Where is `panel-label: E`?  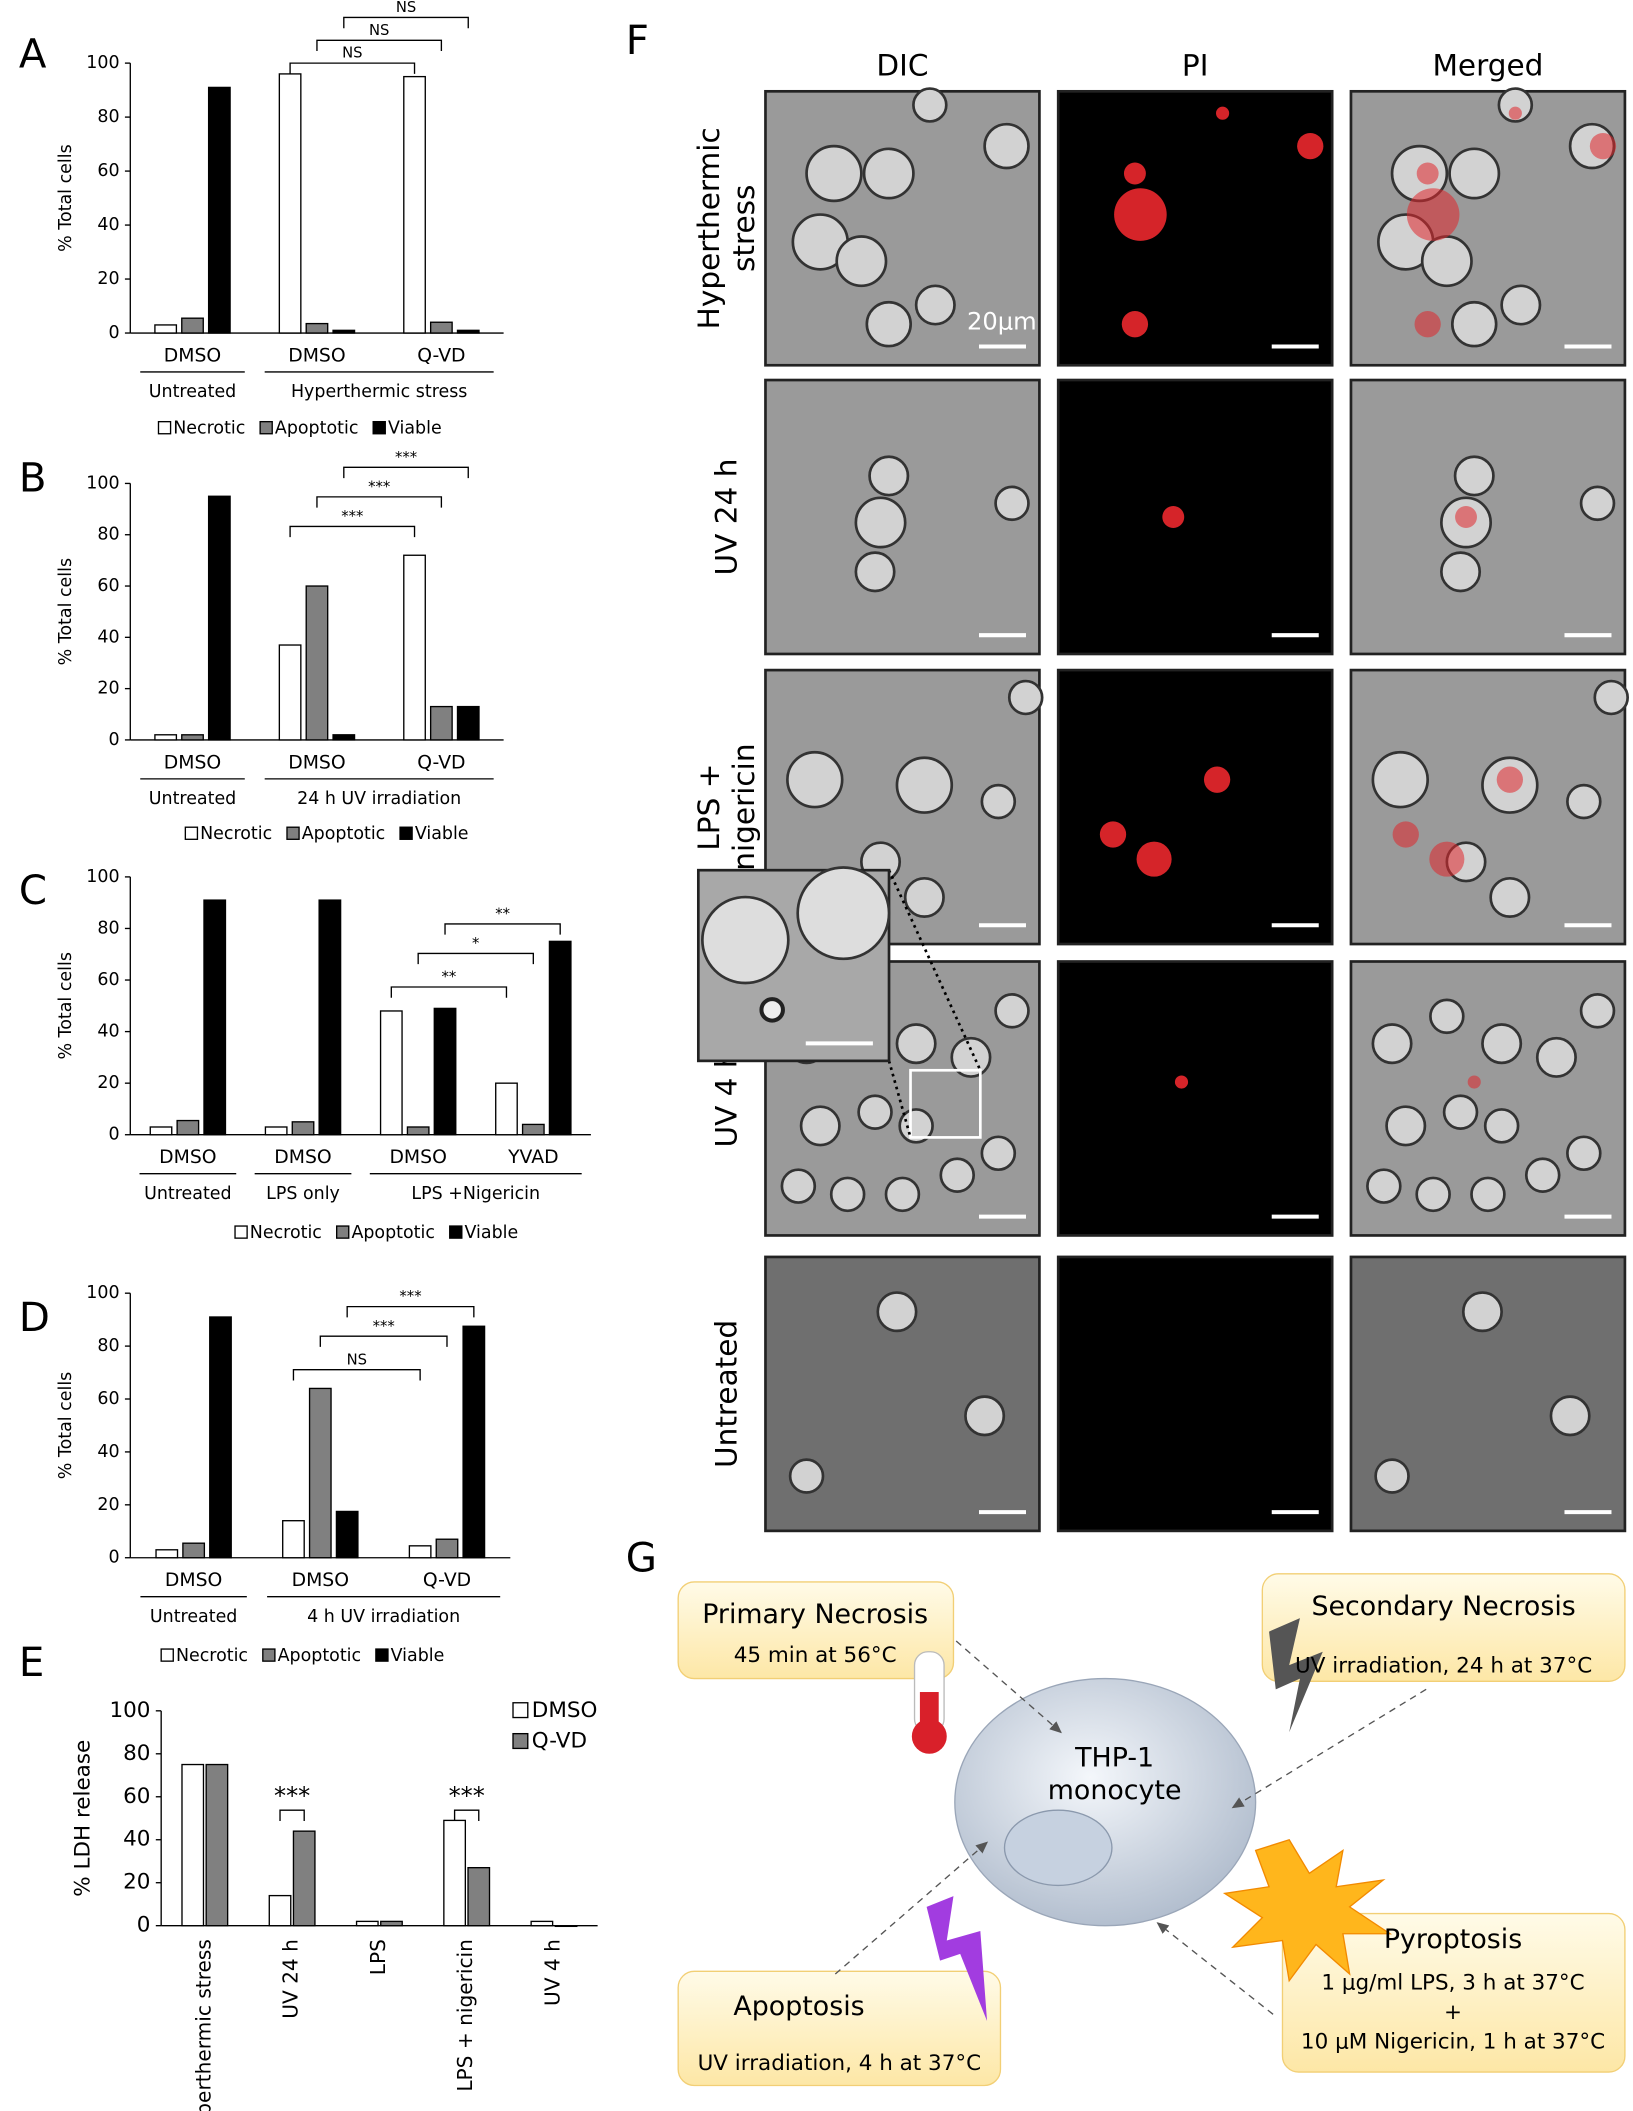
panel-label: E is located at coordinates (31, 1663).